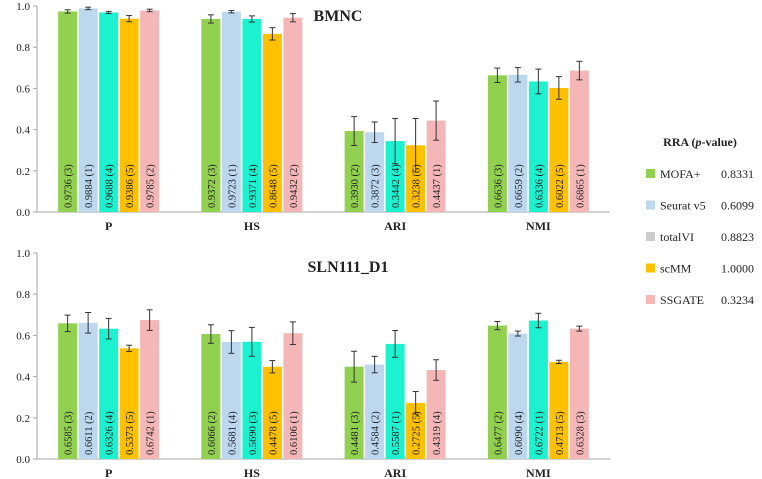  Describe the element at coordinates (129, 115) in the screenshot. I see `bar-scmm-p` at that location.